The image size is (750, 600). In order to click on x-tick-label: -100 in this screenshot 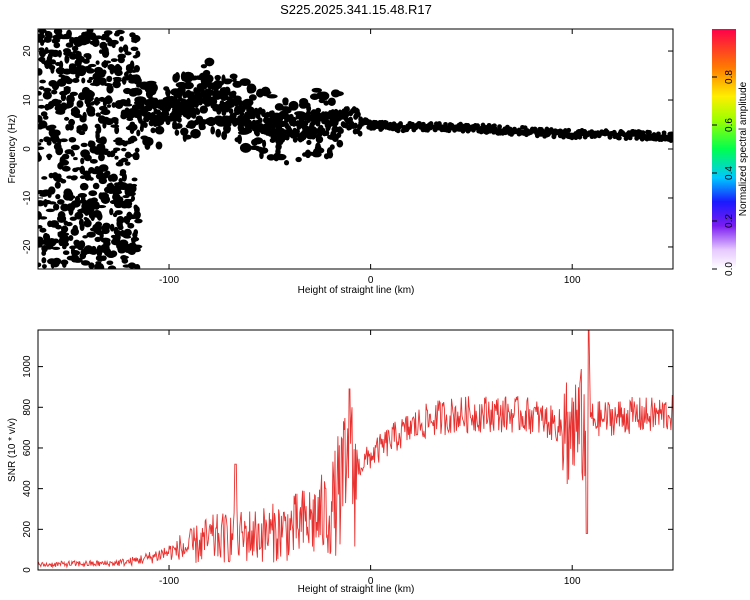, I will do `click(169, 581)`.